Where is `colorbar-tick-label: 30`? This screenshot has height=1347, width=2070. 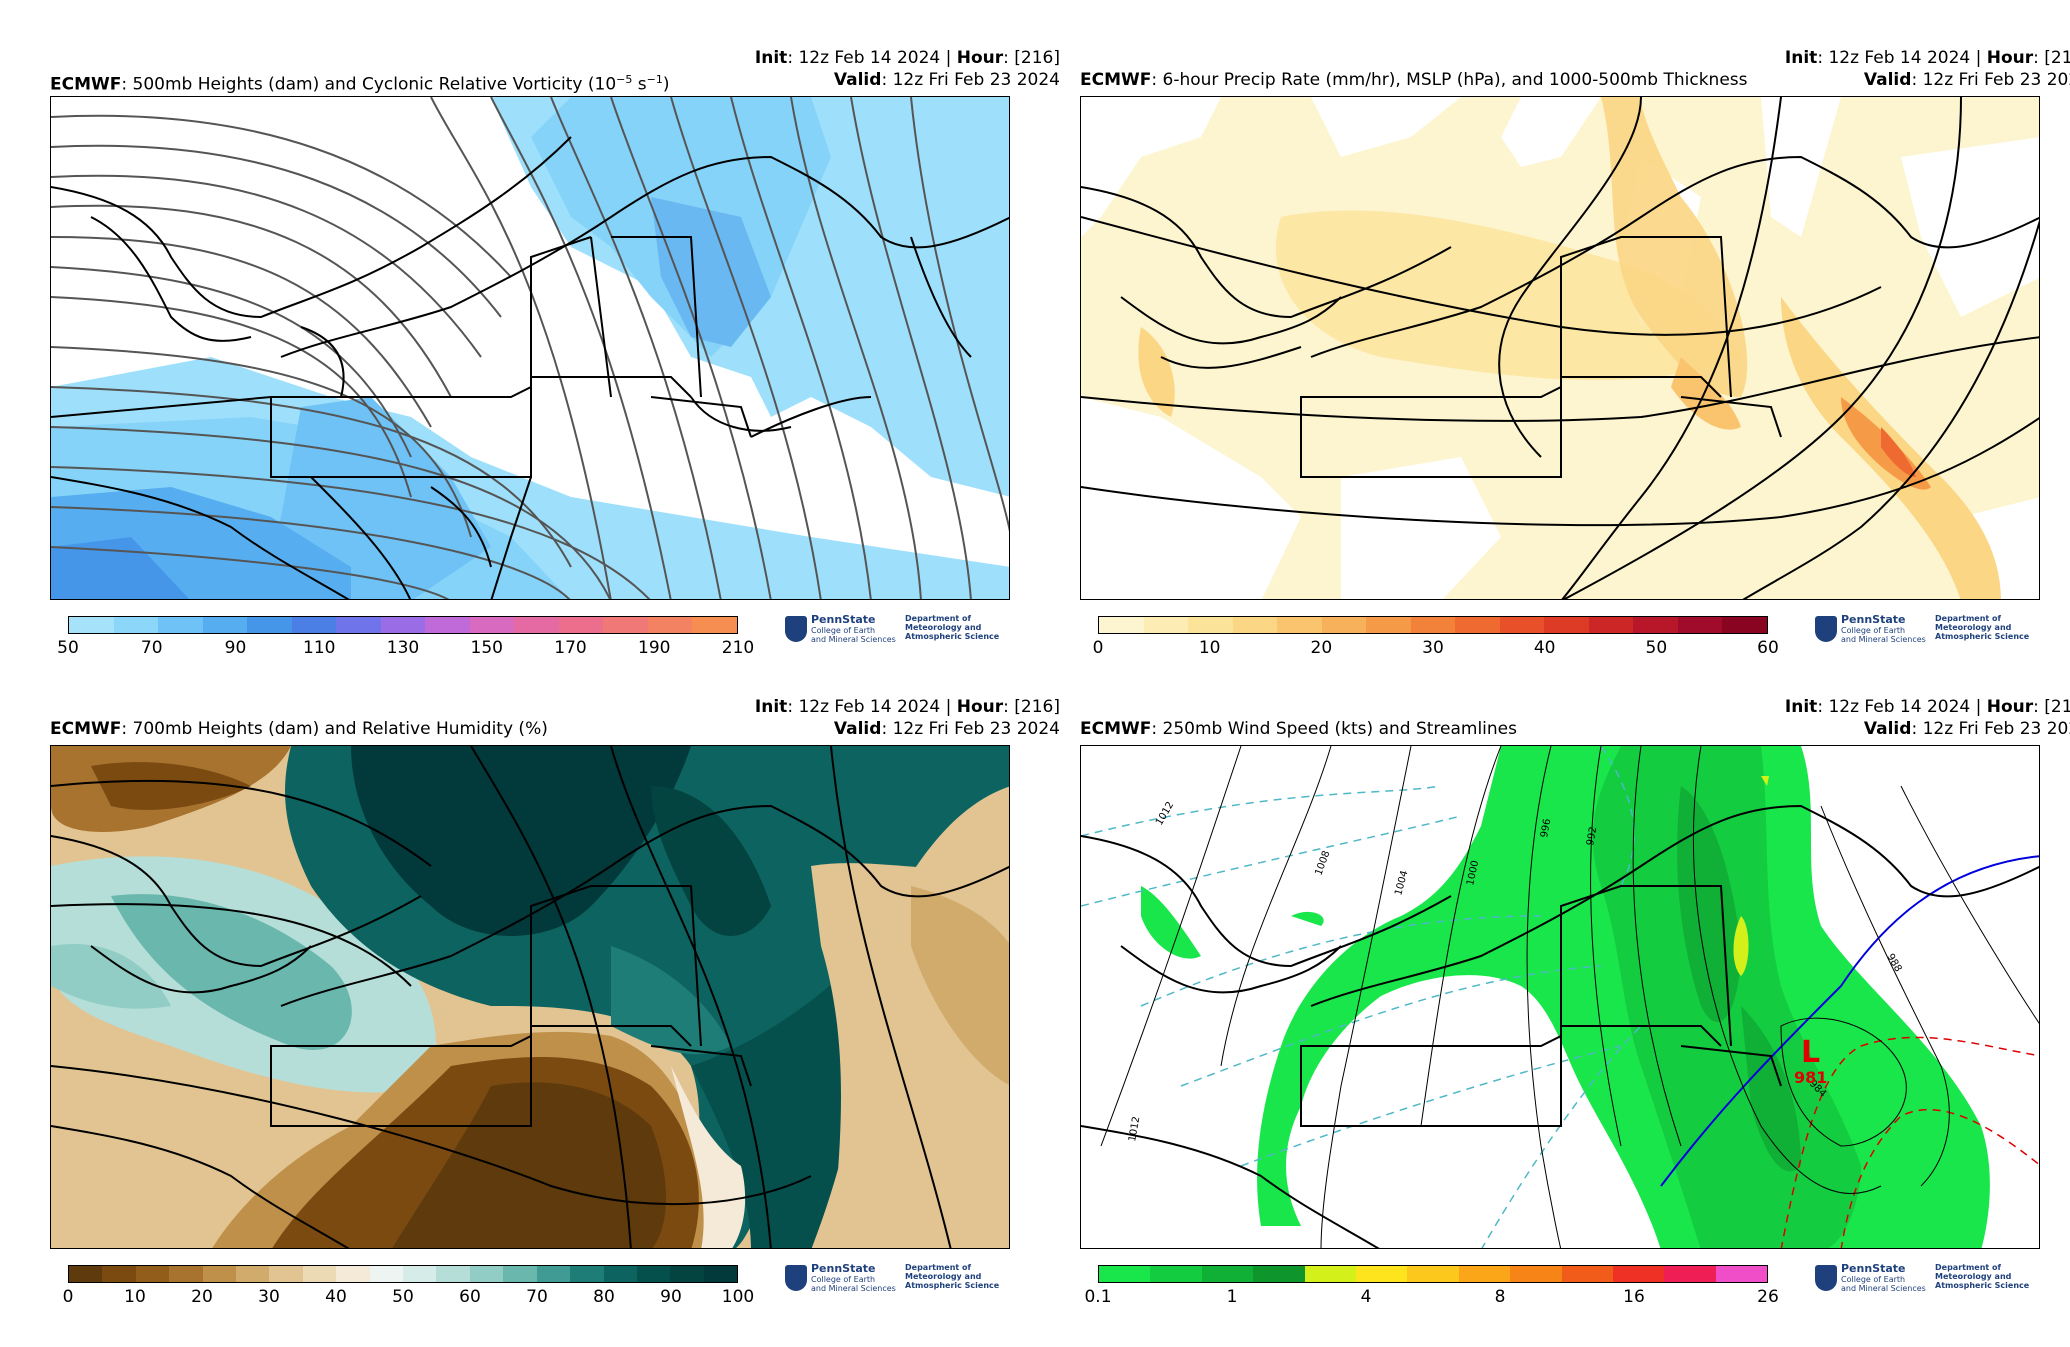
colorbar-tick-label: 30 is located at coordinates (269, 1297).